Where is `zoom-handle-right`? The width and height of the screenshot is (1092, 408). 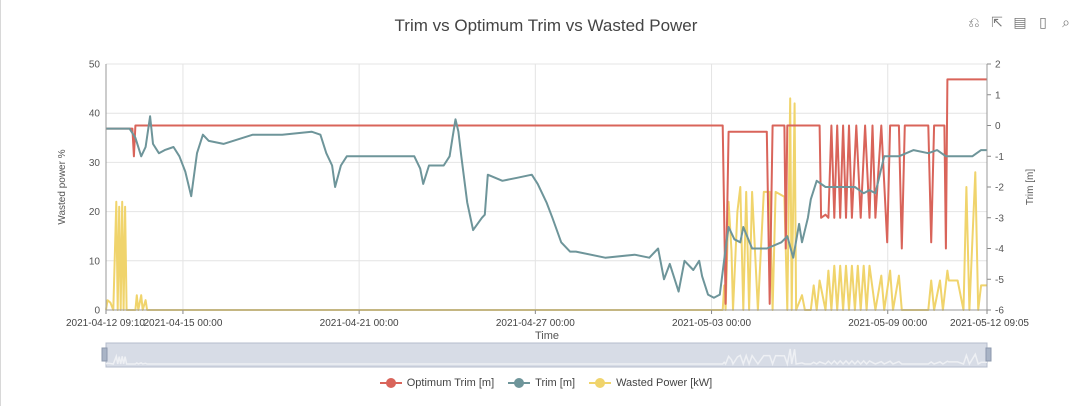
zoom-handle-right is located at coordinates (988, 354).